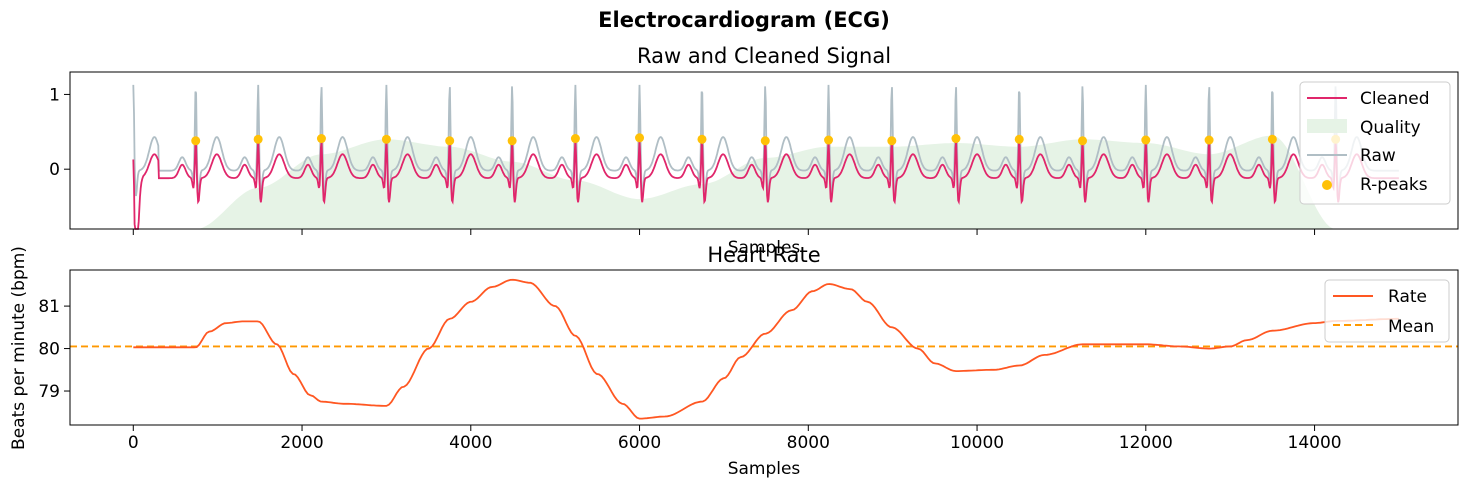 This screenshot has width=1468, height=489. What do you see at coordinates (1387, 311) in the screenshot?
I see `heart-rate-legend: Rate Mean` at bounding box center [1387, 311].